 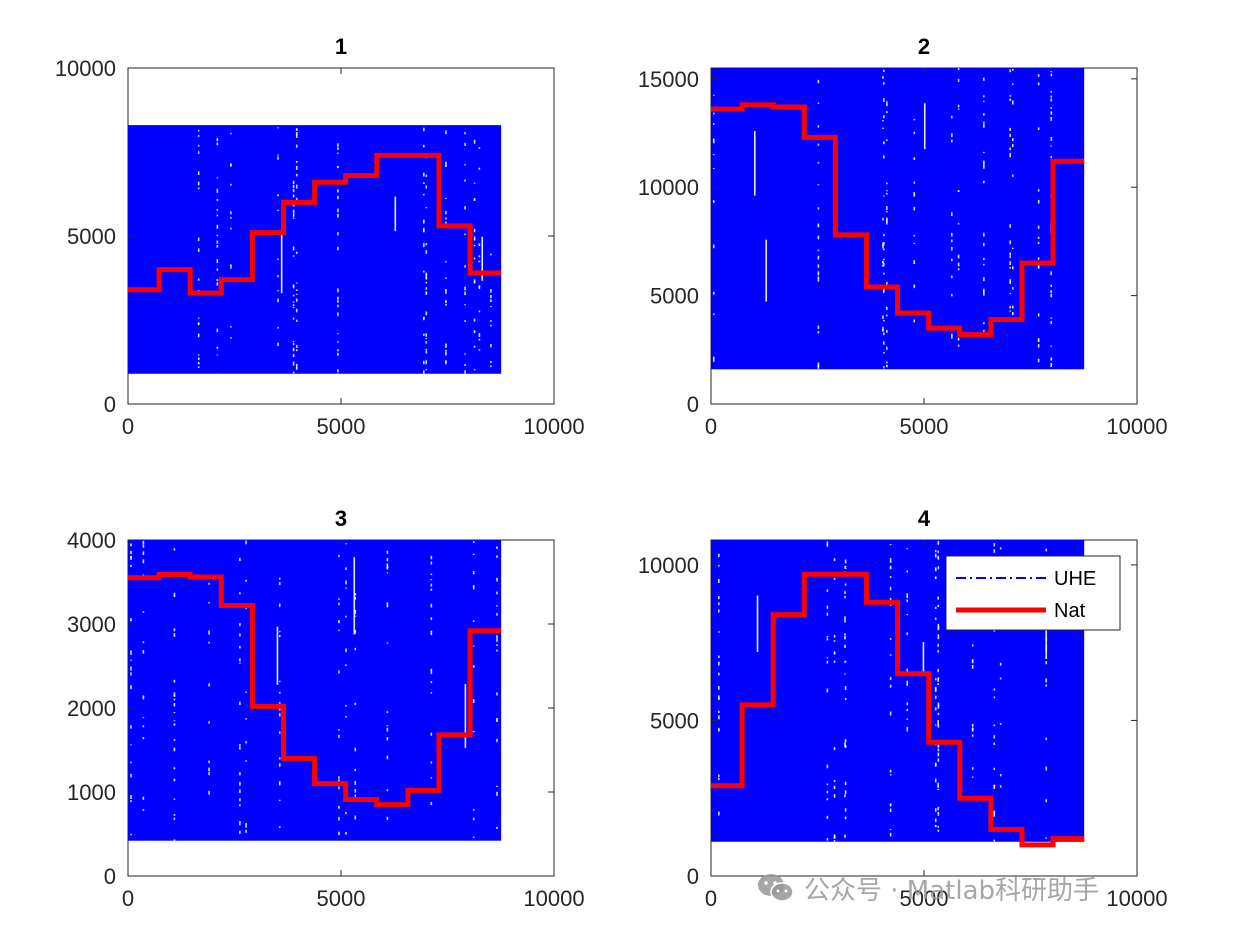 What do you see at coordinates (898, 709) in the screenshot?
I see `nat-series` at bounding box center [898, 709].